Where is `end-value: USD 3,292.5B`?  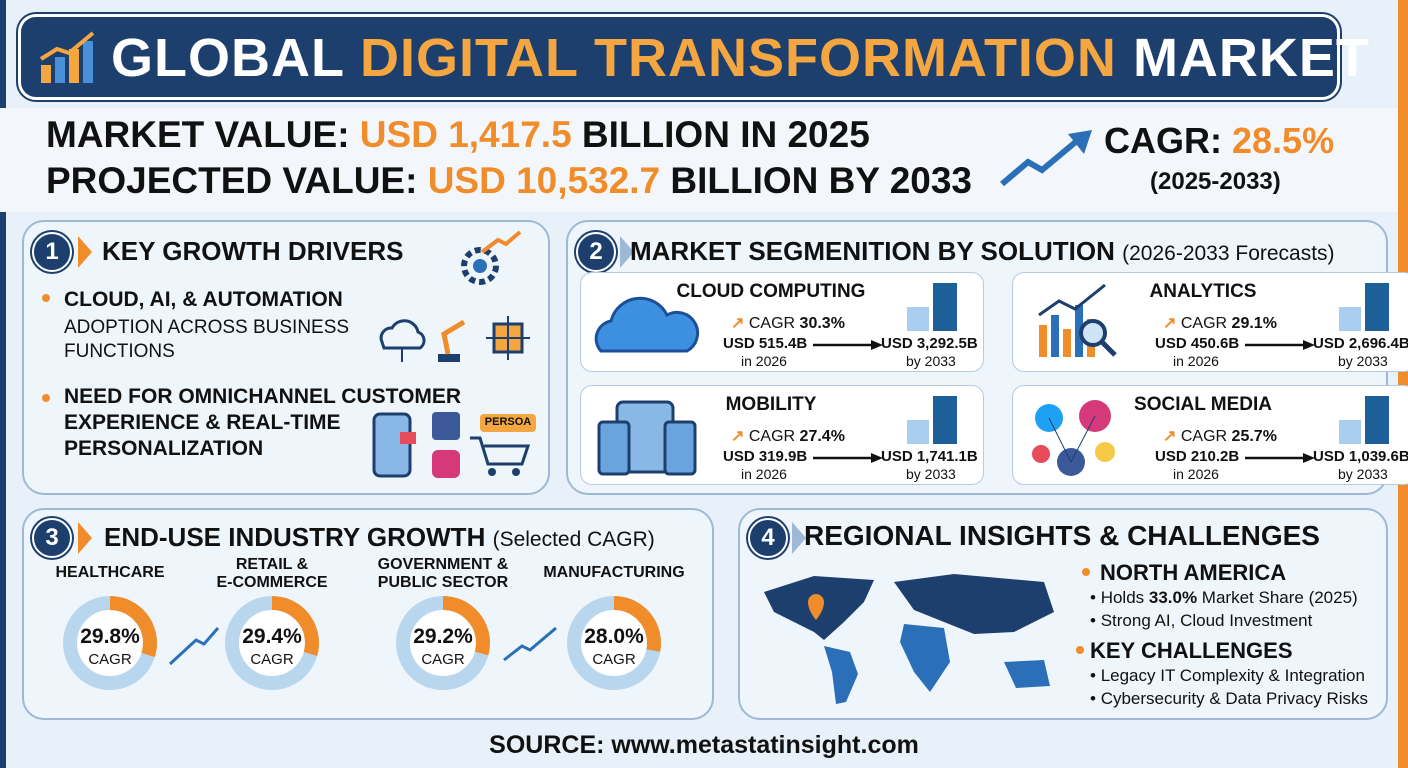
end-value: USD 3,292.5B is located at coordinates (929, 343).